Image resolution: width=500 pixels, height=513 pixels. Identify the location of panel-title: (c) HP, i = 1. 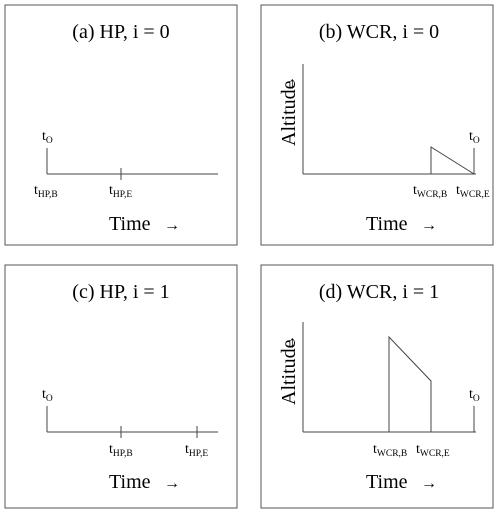
(120, 292).